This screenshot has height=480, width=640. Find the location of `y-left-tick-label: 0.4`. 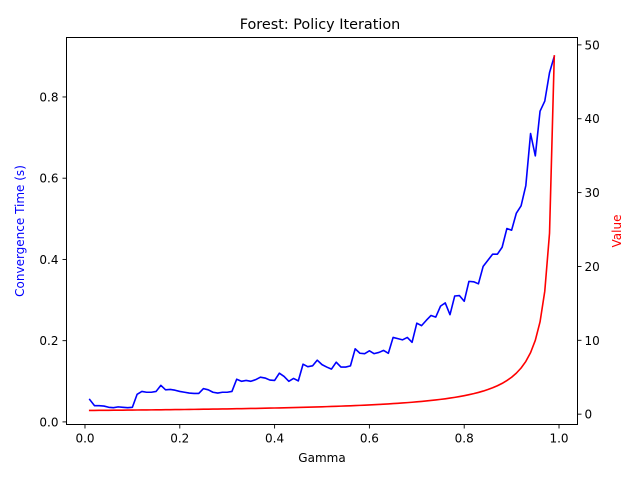

y-left-tick-label: 0.4 is located at coordinates (48, 260).